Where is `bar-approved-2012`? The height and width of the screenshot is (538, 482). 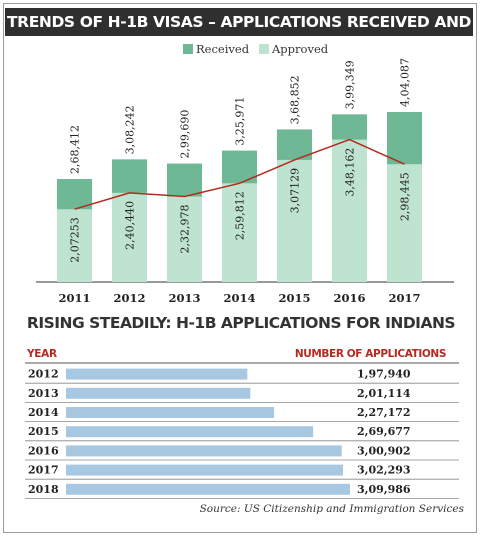
bar-approved-2012 is located at coordinates (129, 237).